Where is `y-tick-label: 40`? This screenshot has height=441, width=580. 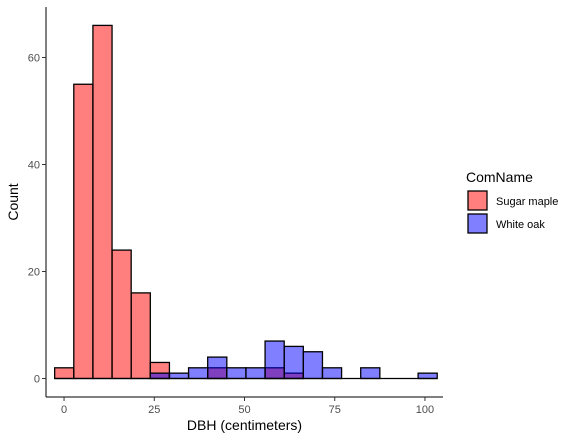
y-tick-label: 40 is located at coordinates (34, 166).